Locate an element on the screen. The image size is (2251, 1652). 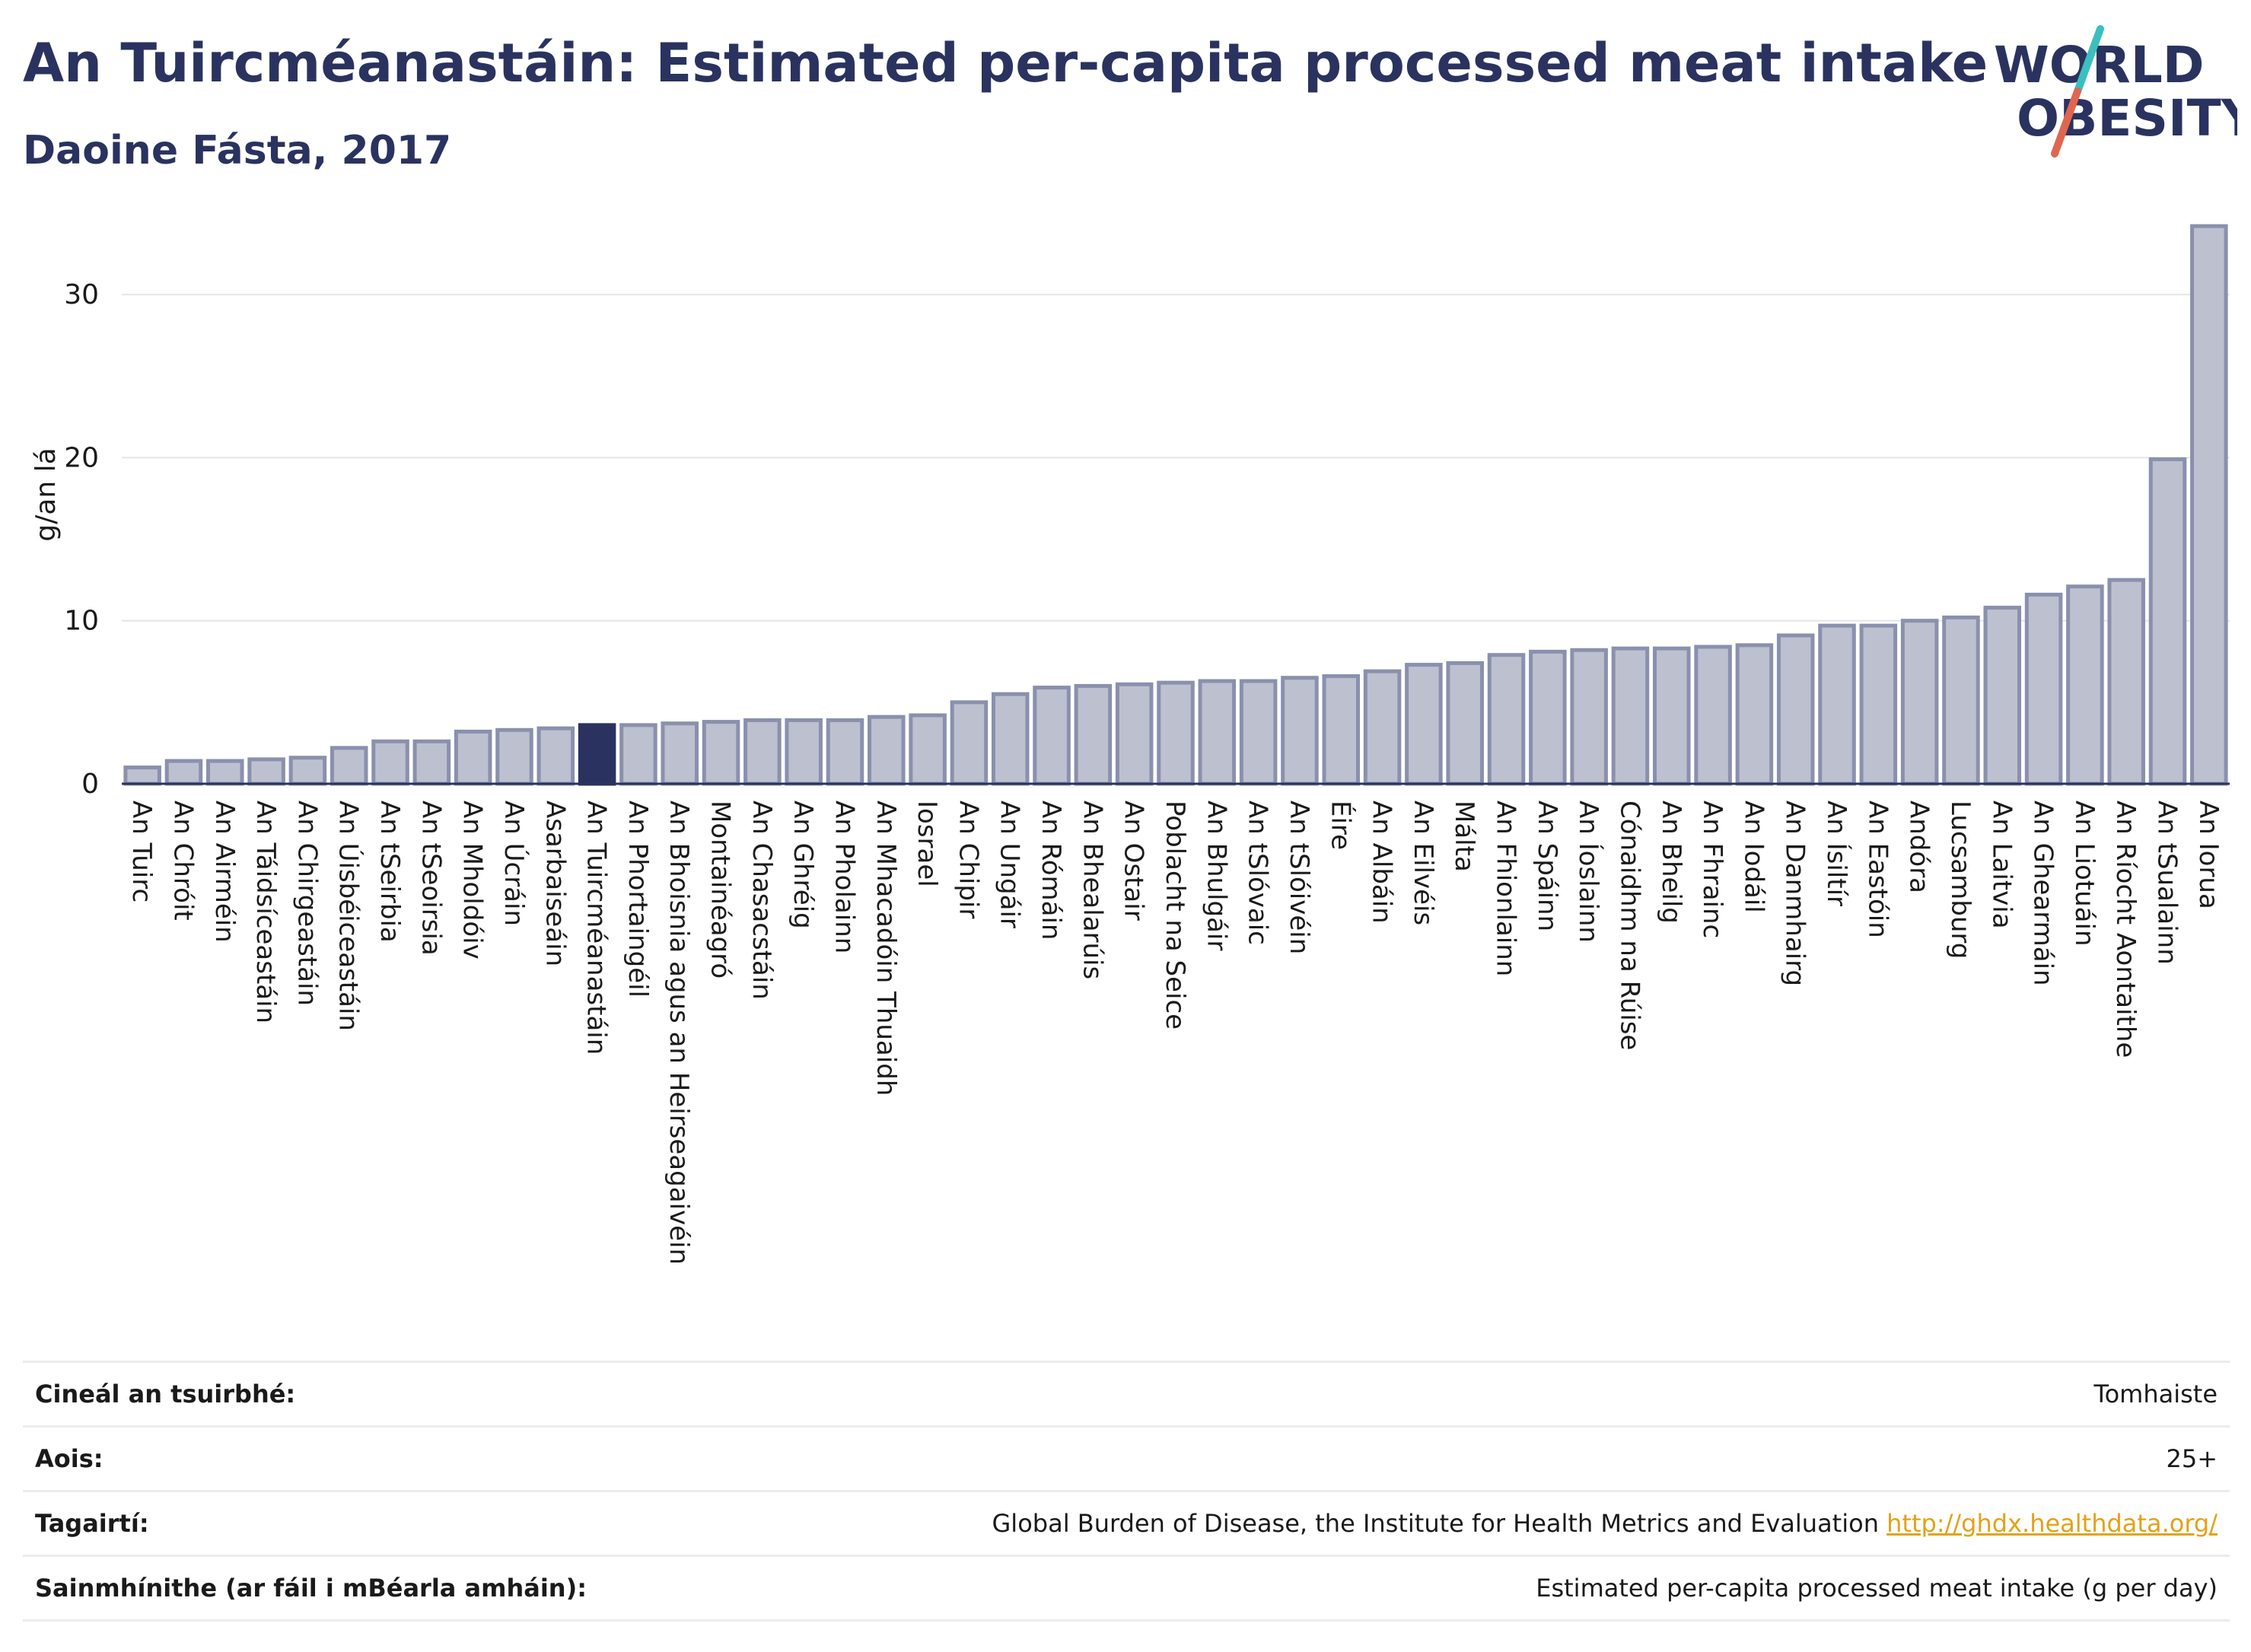
world-obesity-logo: WORLD OBESITY is located at coordinates (2115, 91).